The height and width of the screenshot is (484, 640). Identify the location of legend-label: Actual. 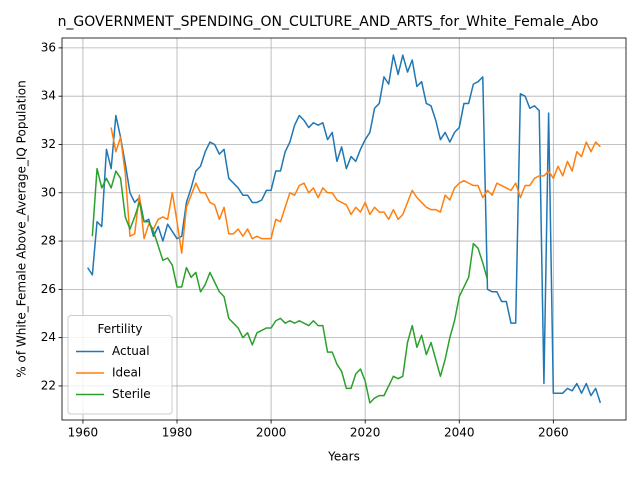
(131, 351).